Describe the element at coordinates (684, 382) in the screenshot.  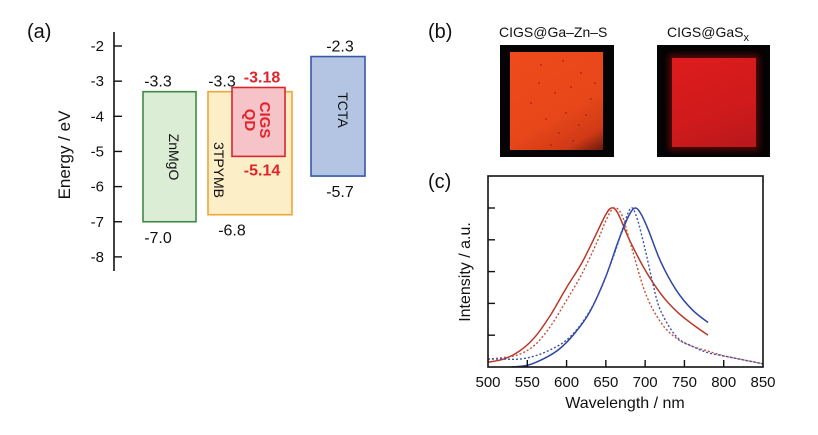
I see `x-tick-label: 750` at that location.